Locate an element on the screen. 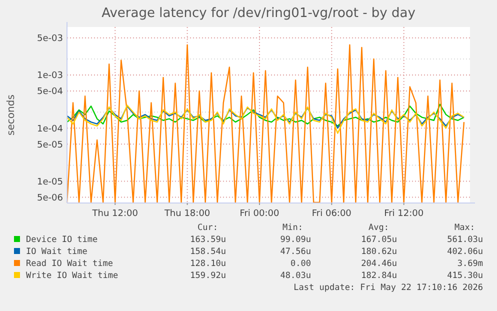  text: 47.56u is located at coordinates (295, 252).